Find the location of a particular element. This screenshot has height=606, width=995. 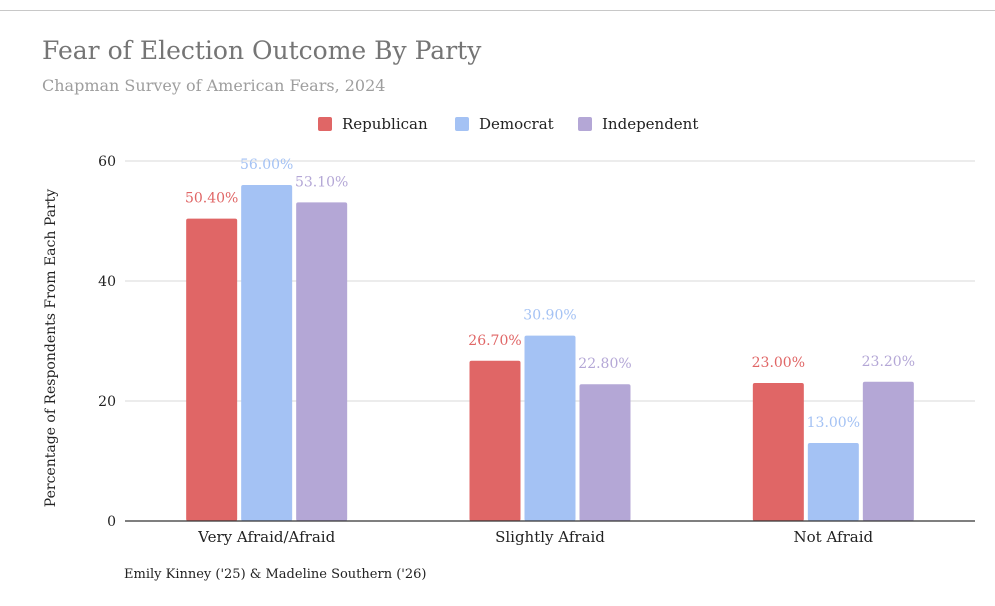

legend-item-democrat: Democrat is located at coordinates (504, 124).